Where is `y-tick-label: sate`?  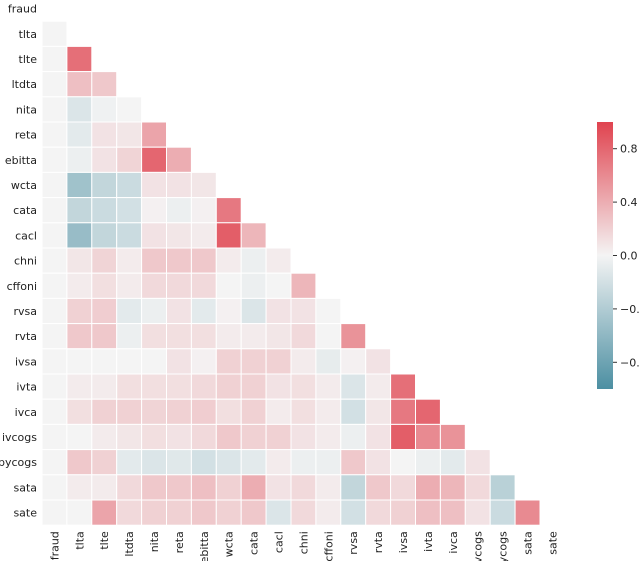 y-tick-label: sate is located at coordinates (25, 513).